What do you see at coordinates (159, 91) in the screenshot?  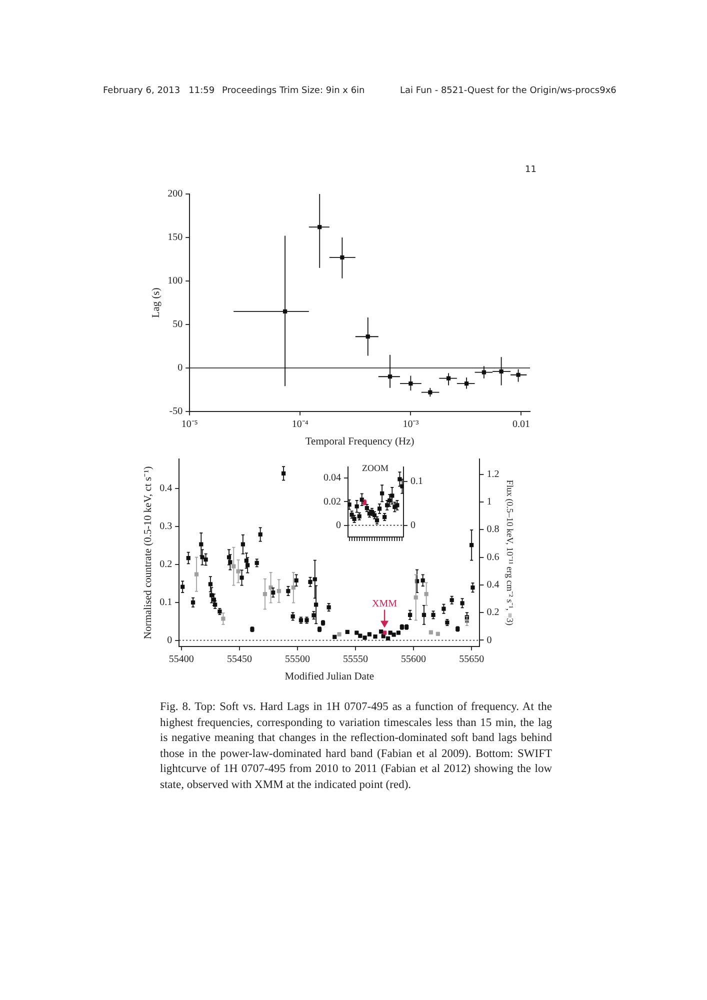 I see `text: February 6, 2013 11:59` at bounding box center [159, 91].